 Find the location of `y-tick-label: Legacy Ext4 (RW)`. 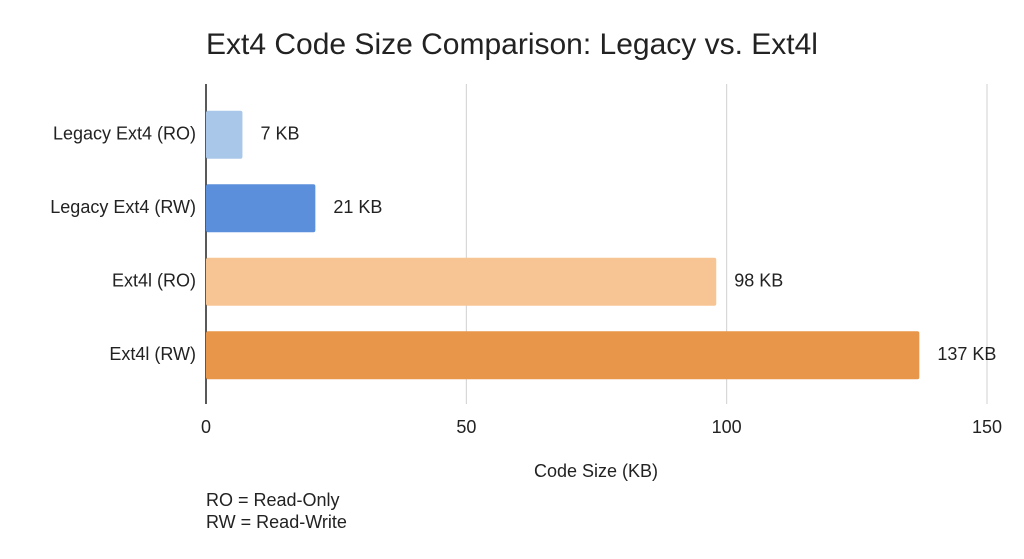

y-tick-label: Legacy Ext4 (RW) is located at coordinates (123, 207).